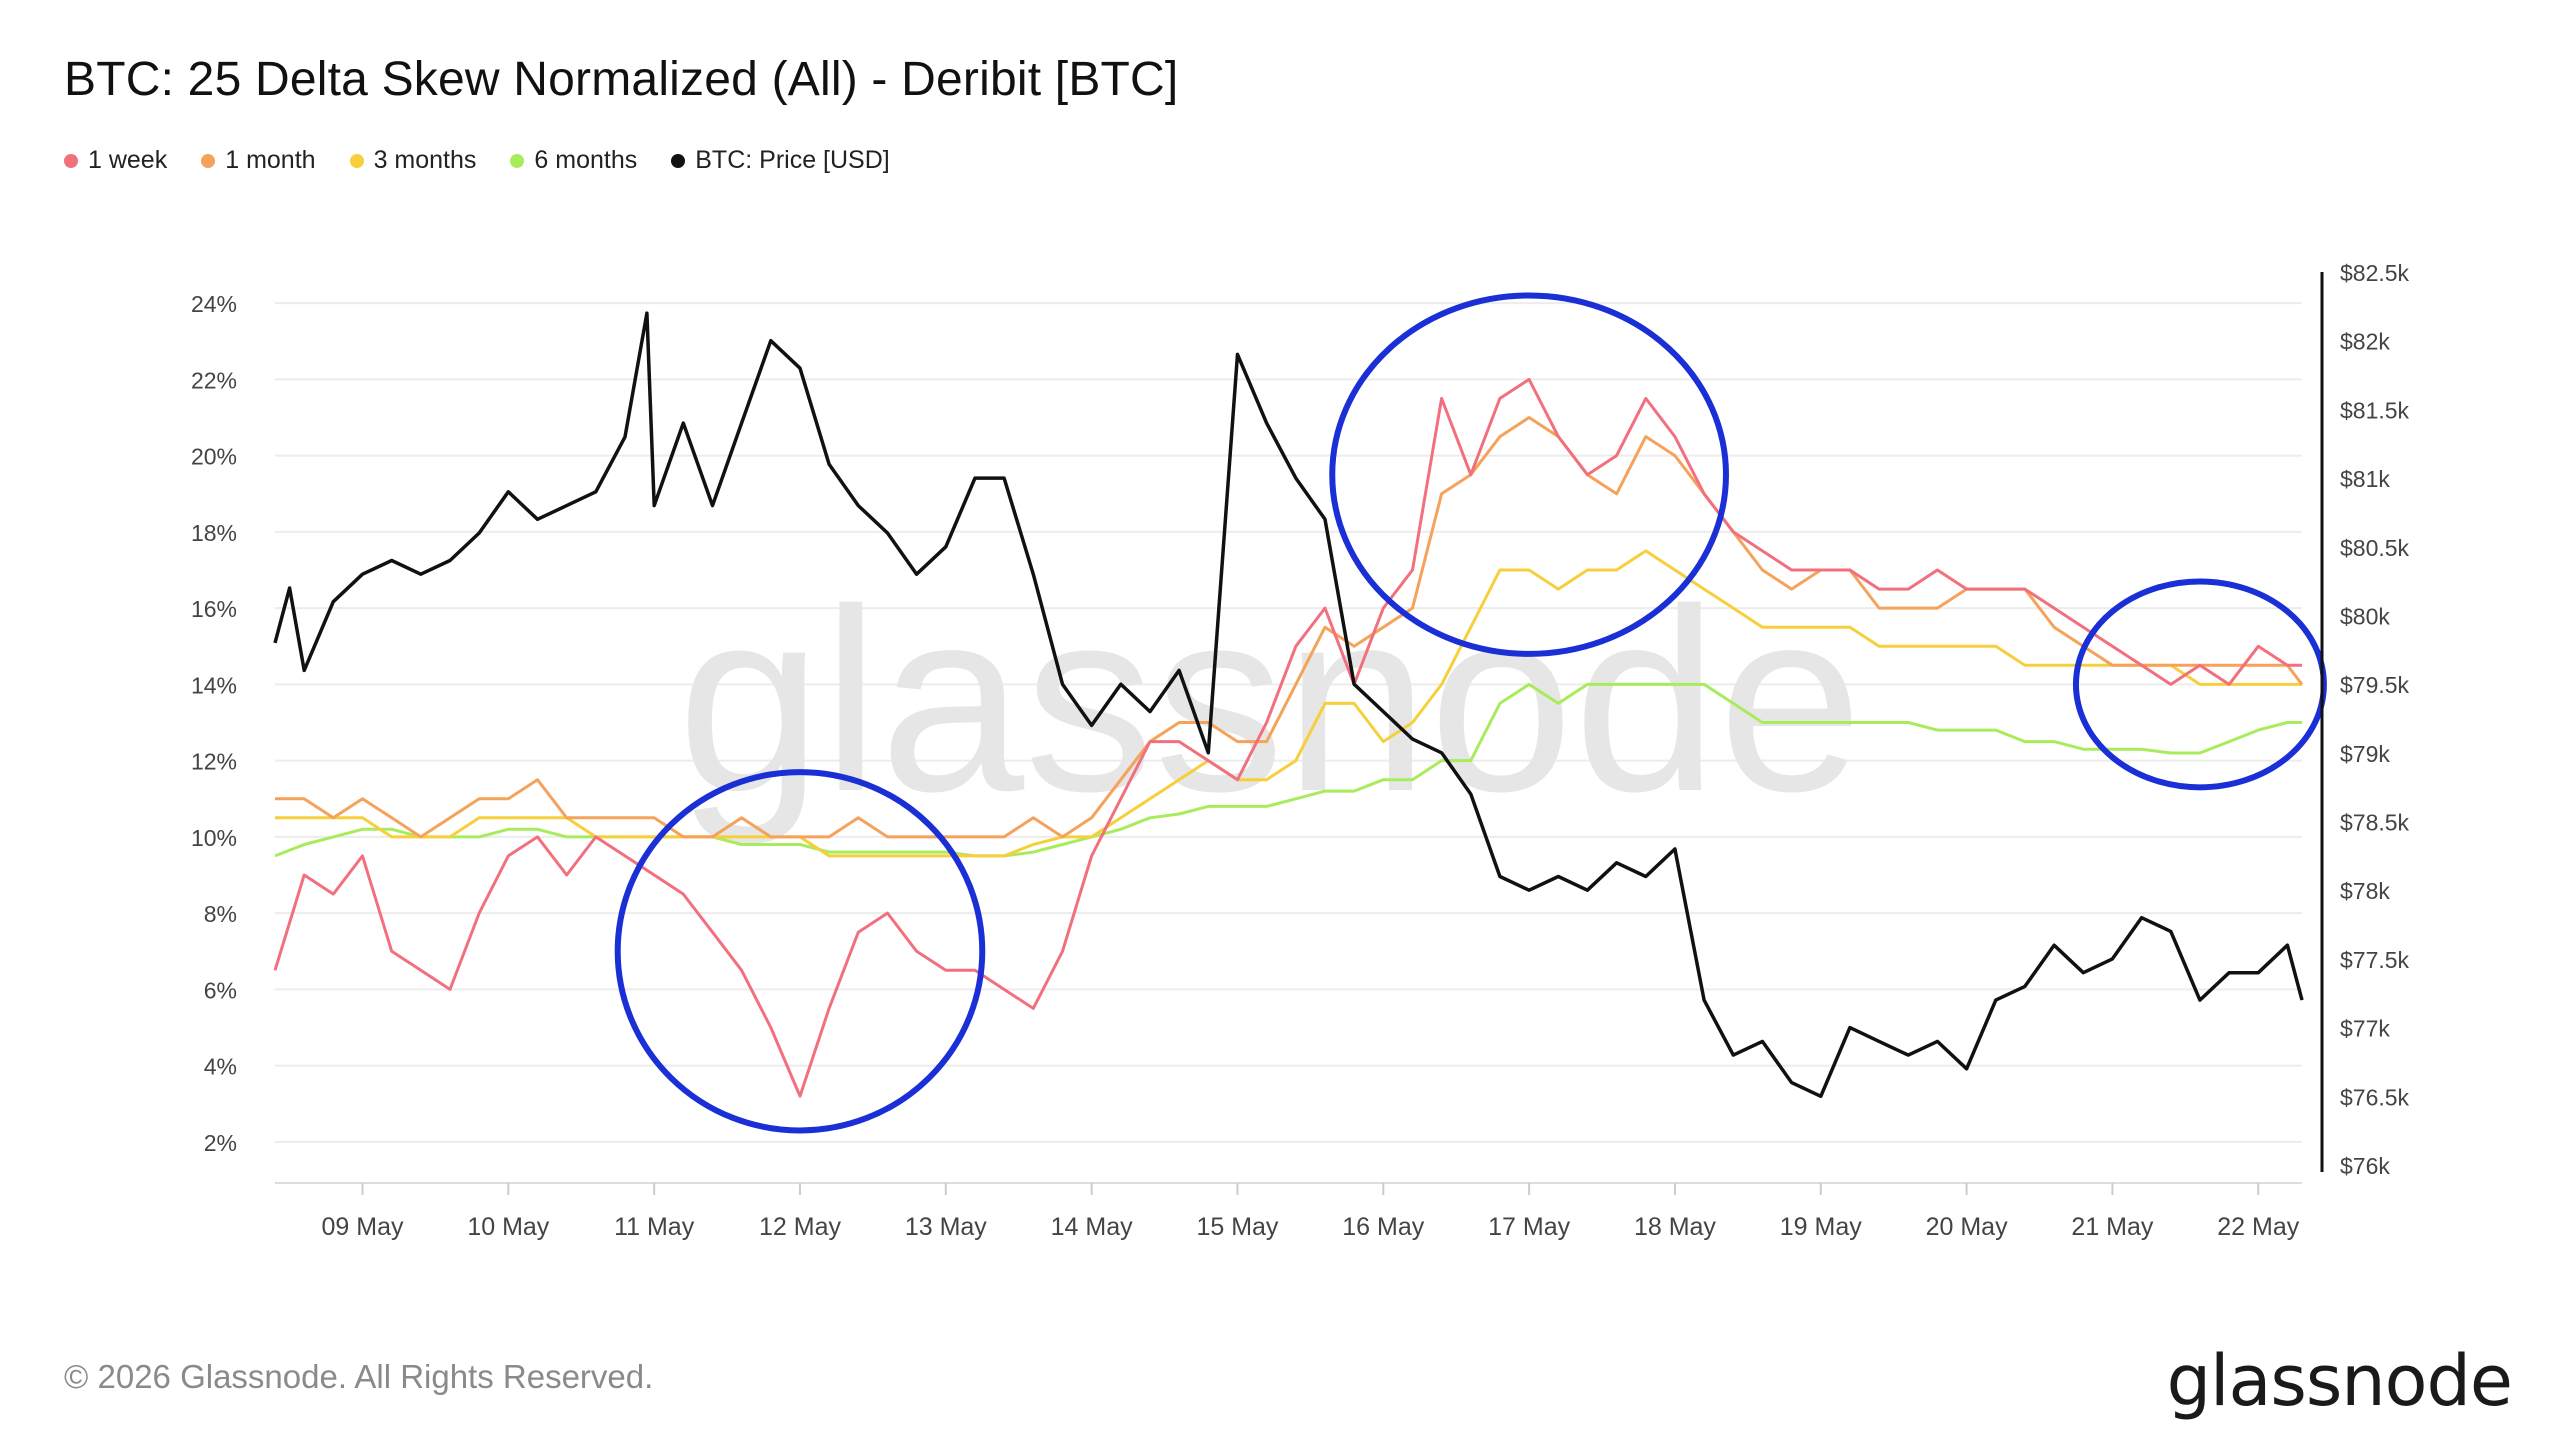 Image resolution: width=2560 pixels, height=1440 pixels. I want to click on legend-item-1-week: 1 week, so click(115, 160).